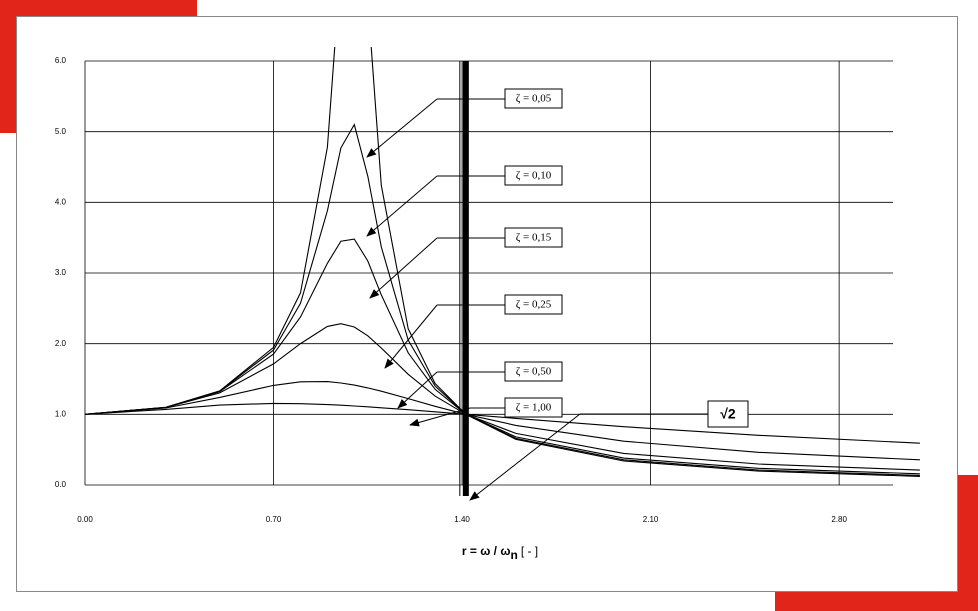  Describe the element at coordinates (534, 372) in the screenshot. I see `annotation-label: ζ = 0,50` at that location.